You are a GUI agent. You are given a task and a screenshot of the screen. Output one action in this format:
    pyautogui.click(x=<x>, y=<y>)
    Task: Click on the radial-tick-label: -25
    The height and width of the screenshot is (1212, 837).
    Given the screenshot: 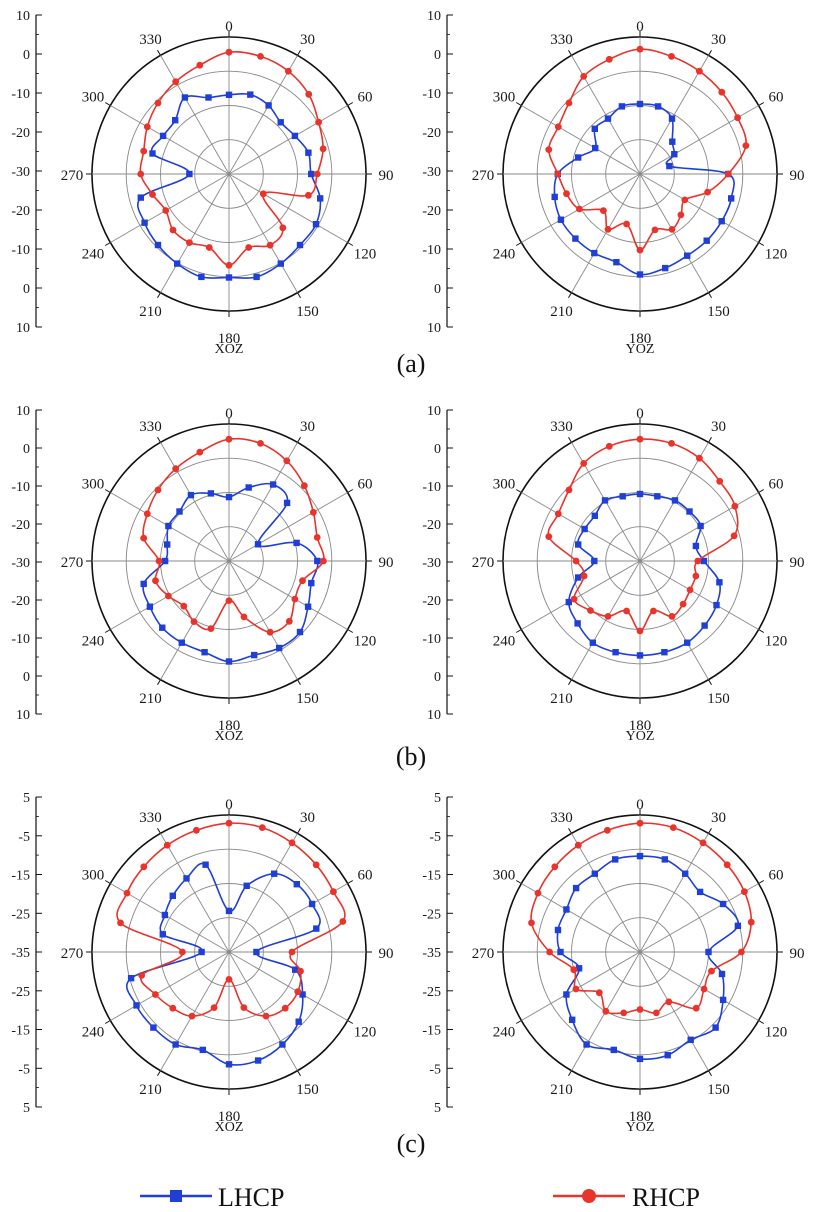 What is the action you would take?
    pyautogui.click(x=431, y=914)
    